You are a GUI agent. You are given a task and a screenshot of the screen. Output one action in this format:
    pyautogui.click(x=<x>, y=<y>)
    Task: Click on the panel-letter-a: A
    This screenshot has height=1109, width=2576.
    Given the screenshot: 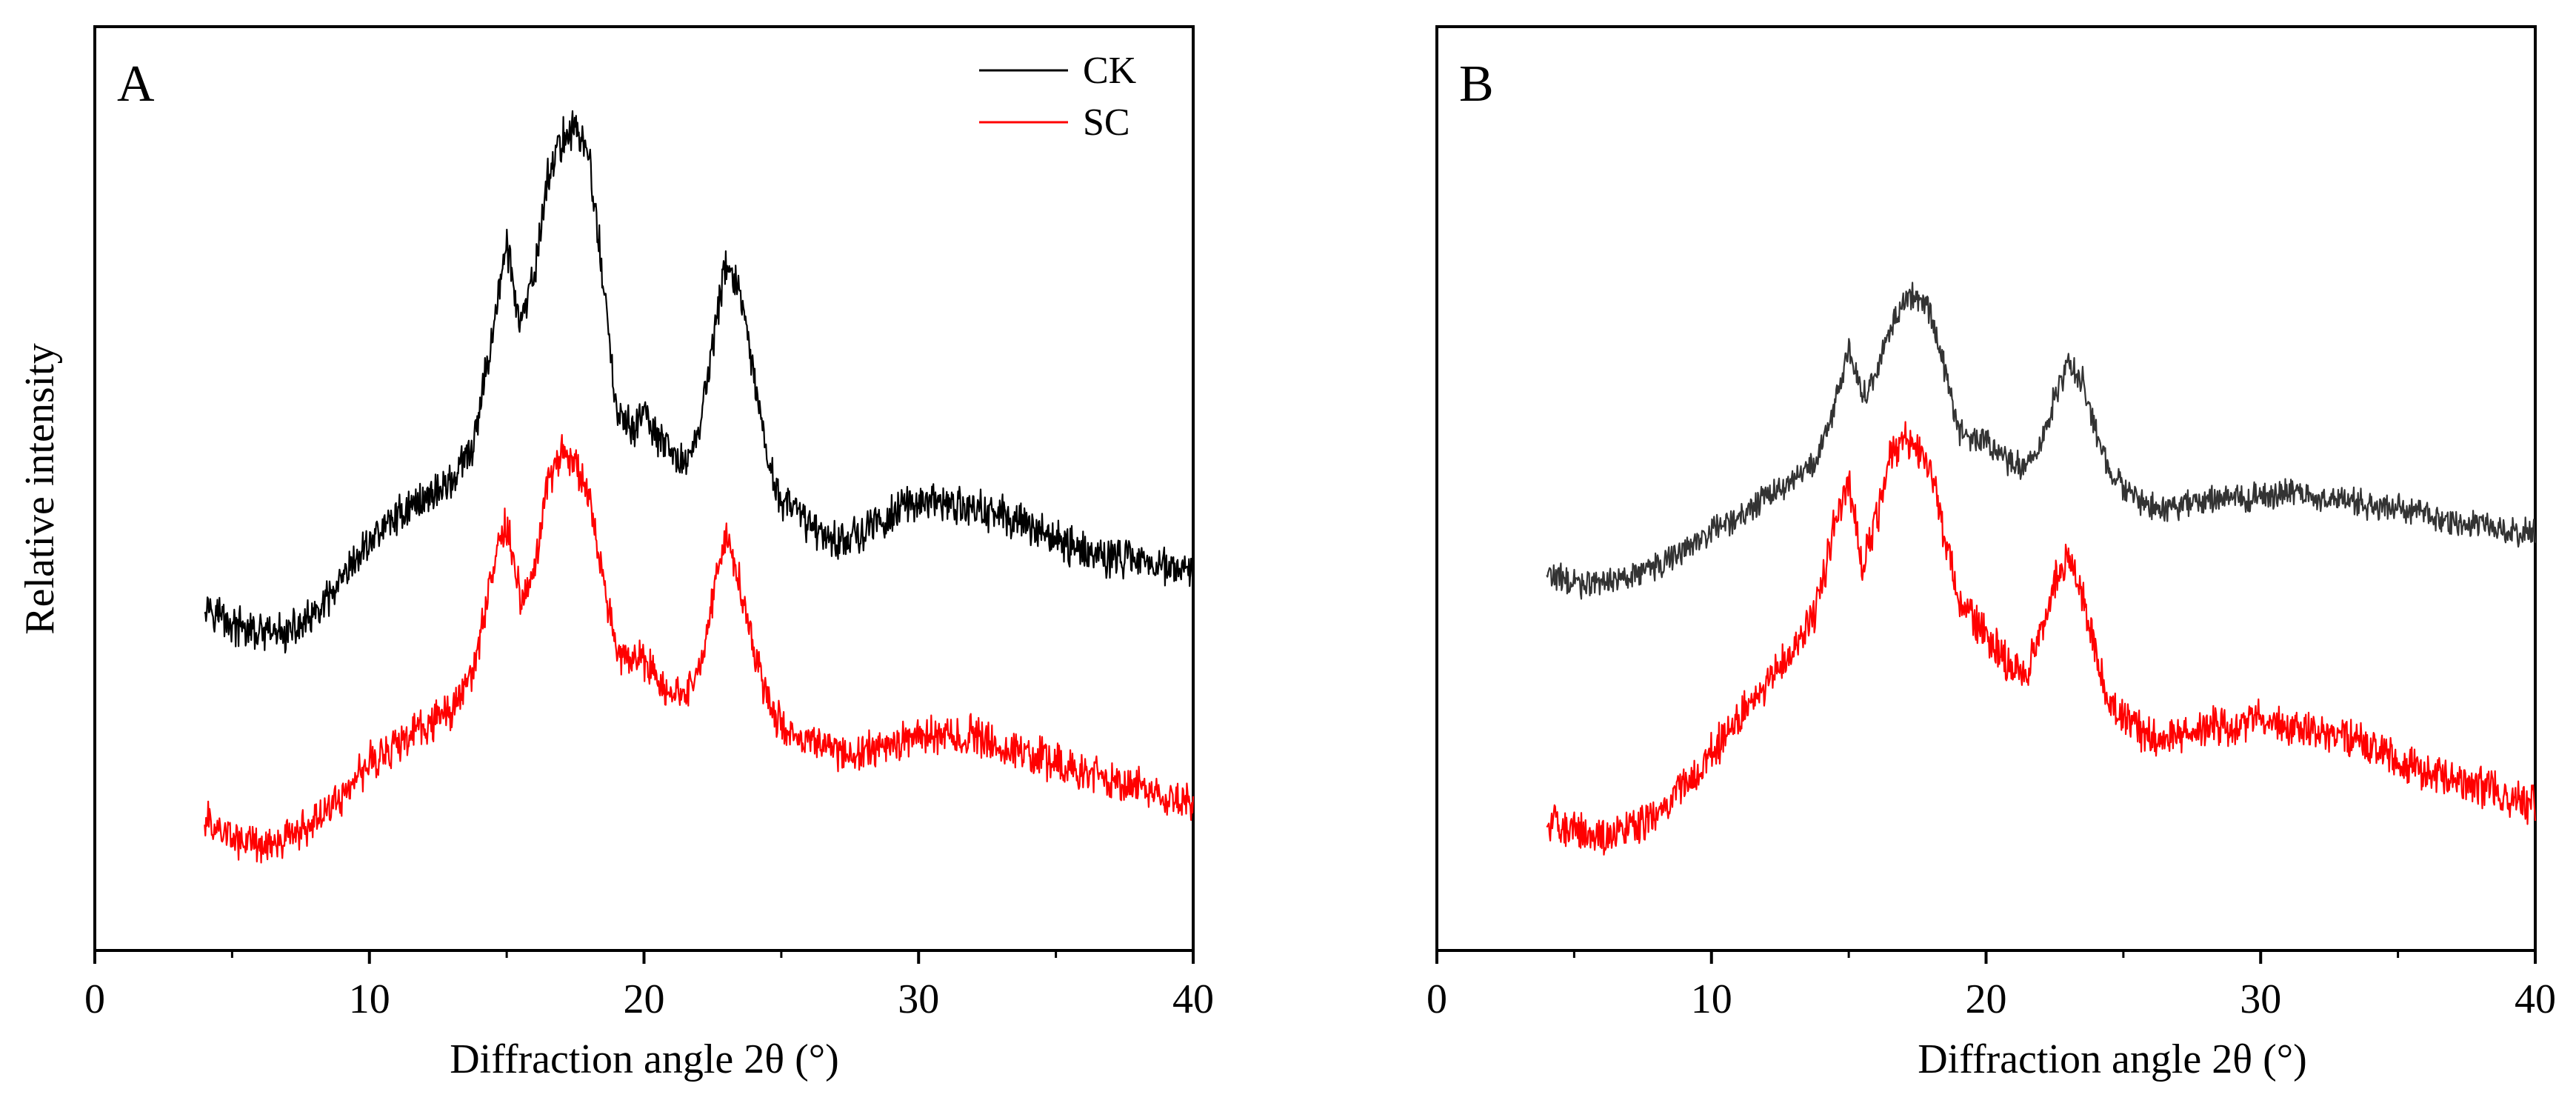 What is the action you would take?
    pyautogui.click(x=136, y=85)
    